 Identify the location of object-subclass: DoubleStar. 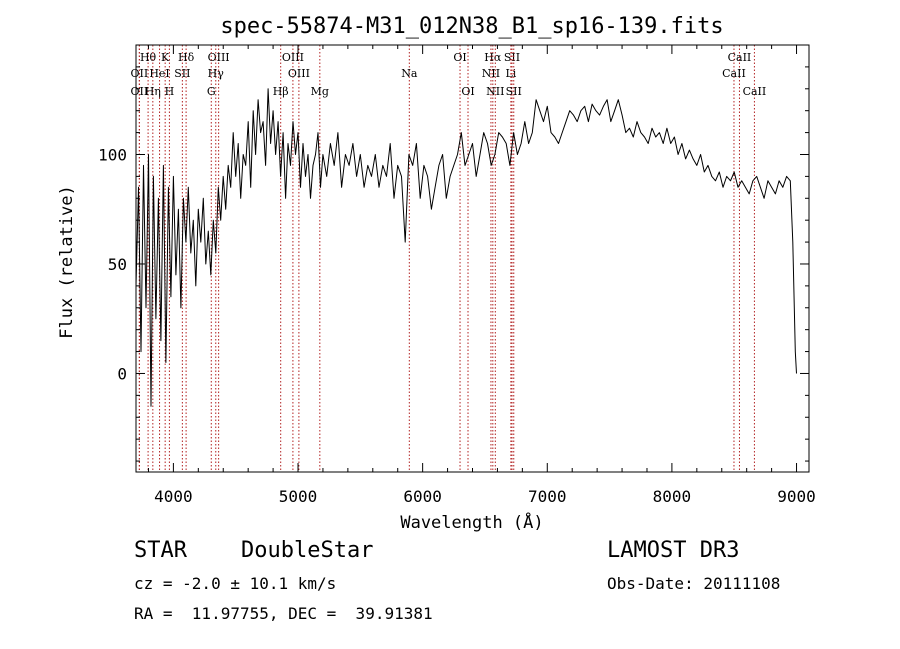
(307, 550).